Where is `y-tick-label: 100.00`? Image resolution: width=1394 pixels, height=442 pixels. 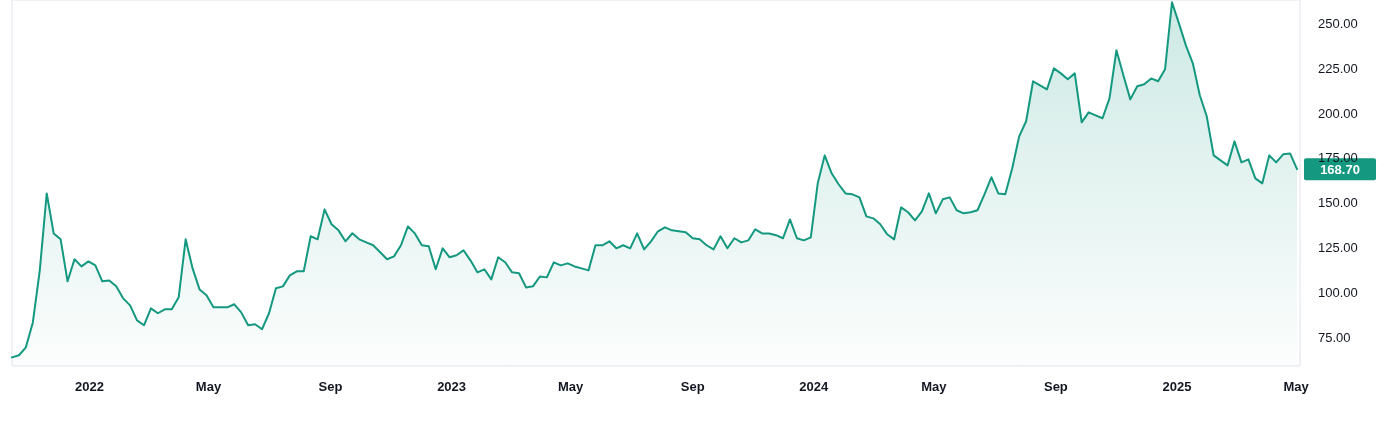 y-tick-label: 100.00 is located at coordinates (1338, 292).